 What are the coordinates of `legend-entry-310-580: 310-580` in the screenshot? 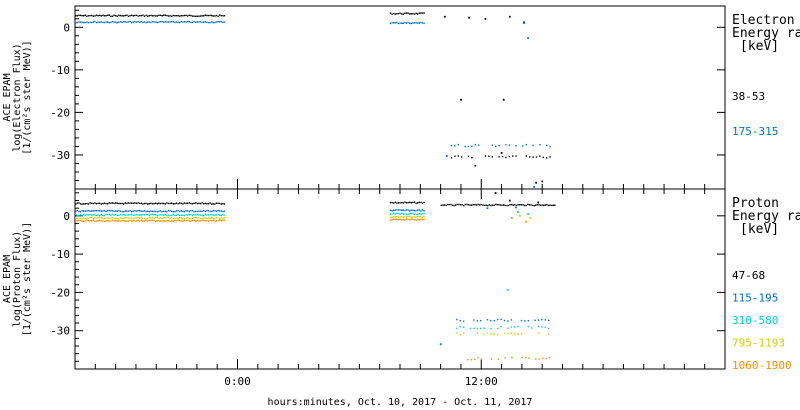 It's located at (755, 320).